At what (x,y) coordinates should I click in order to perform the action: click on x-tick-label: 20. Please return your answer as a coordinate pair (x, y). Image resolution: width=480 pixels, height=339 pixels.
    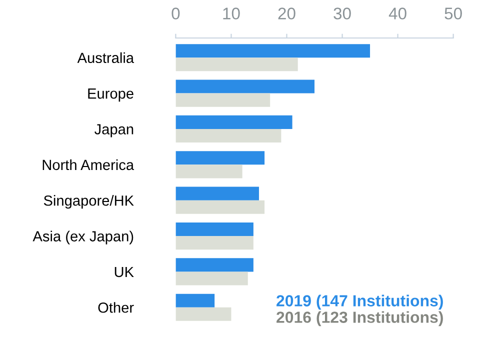
    Looking at the image, I should click on (287, 14).